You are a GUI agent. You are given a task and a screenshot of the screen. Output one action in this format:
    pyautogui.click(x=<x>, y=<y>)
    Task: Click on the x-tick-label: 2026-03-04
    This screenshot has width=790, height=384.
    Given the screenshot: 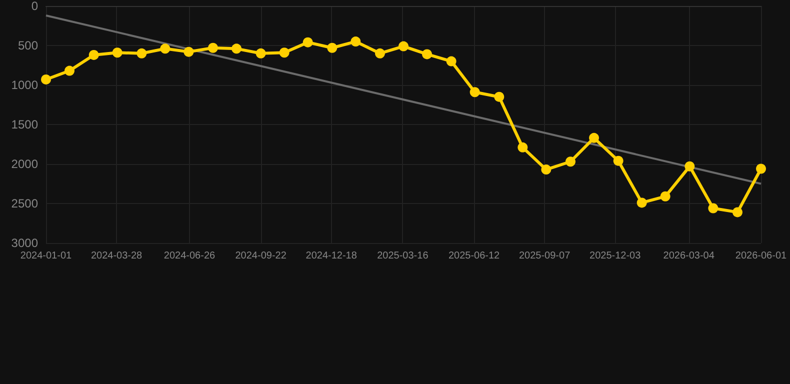 What is the action you would take?
    pyautogui.click(x=689, y=256)
    